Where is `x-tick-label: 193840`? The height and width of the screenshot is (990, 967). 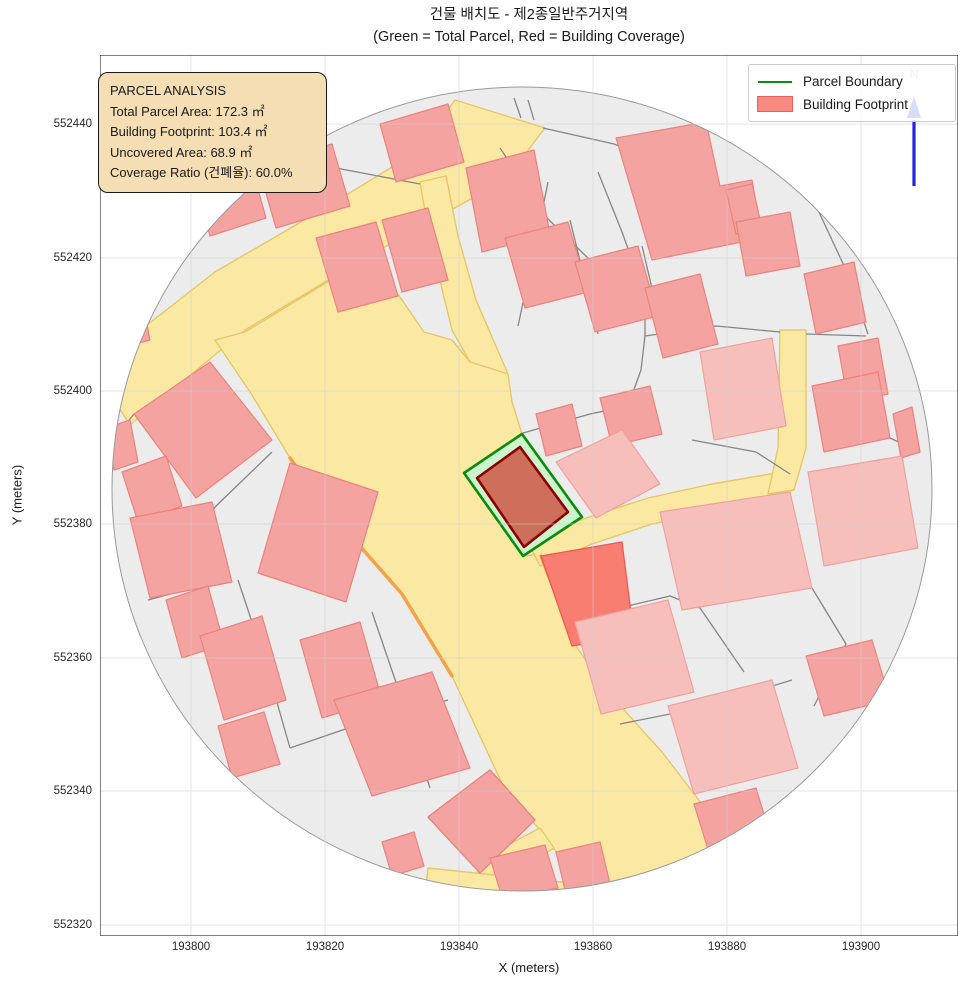
x-tick-label: 193840 is located at coordinates (459, 947).